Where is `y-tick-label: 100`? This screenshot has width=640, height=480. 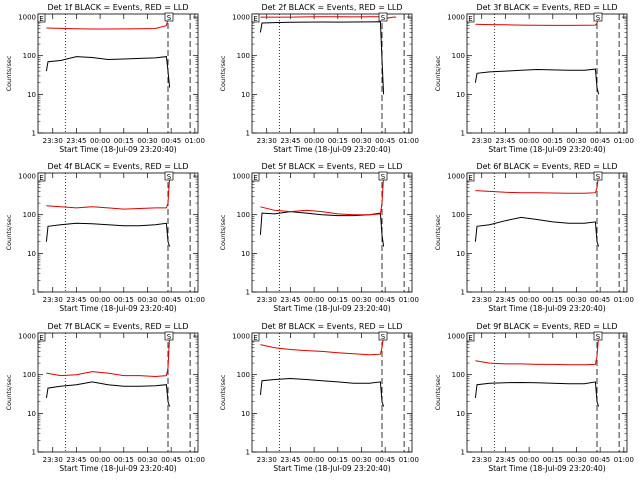 y-tick-label: 100 is located at coordinates (29, 215).